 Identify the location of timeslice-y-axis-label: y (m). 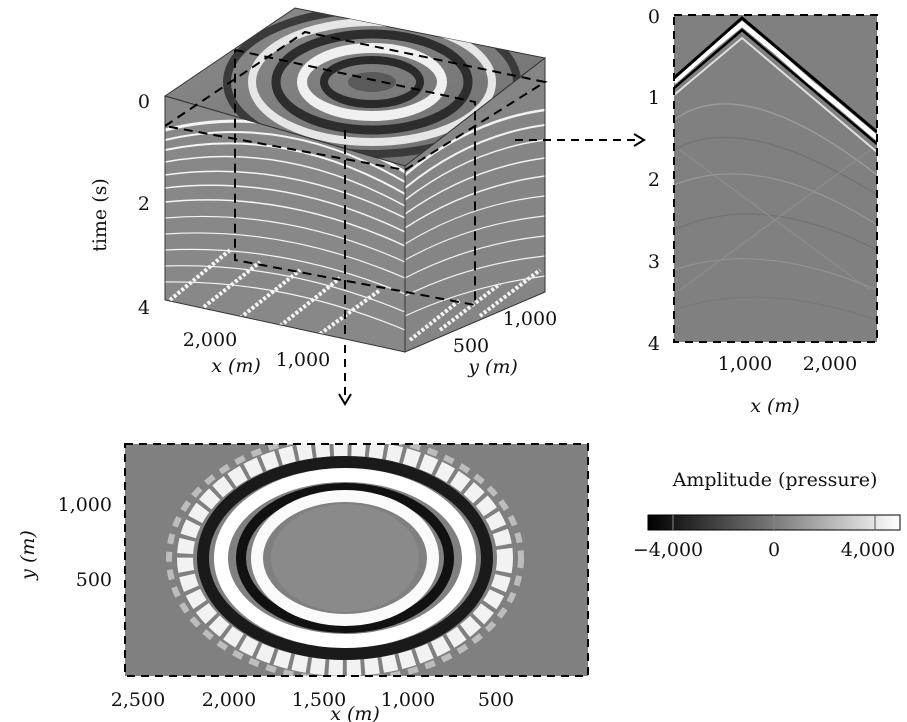
(28, 555).